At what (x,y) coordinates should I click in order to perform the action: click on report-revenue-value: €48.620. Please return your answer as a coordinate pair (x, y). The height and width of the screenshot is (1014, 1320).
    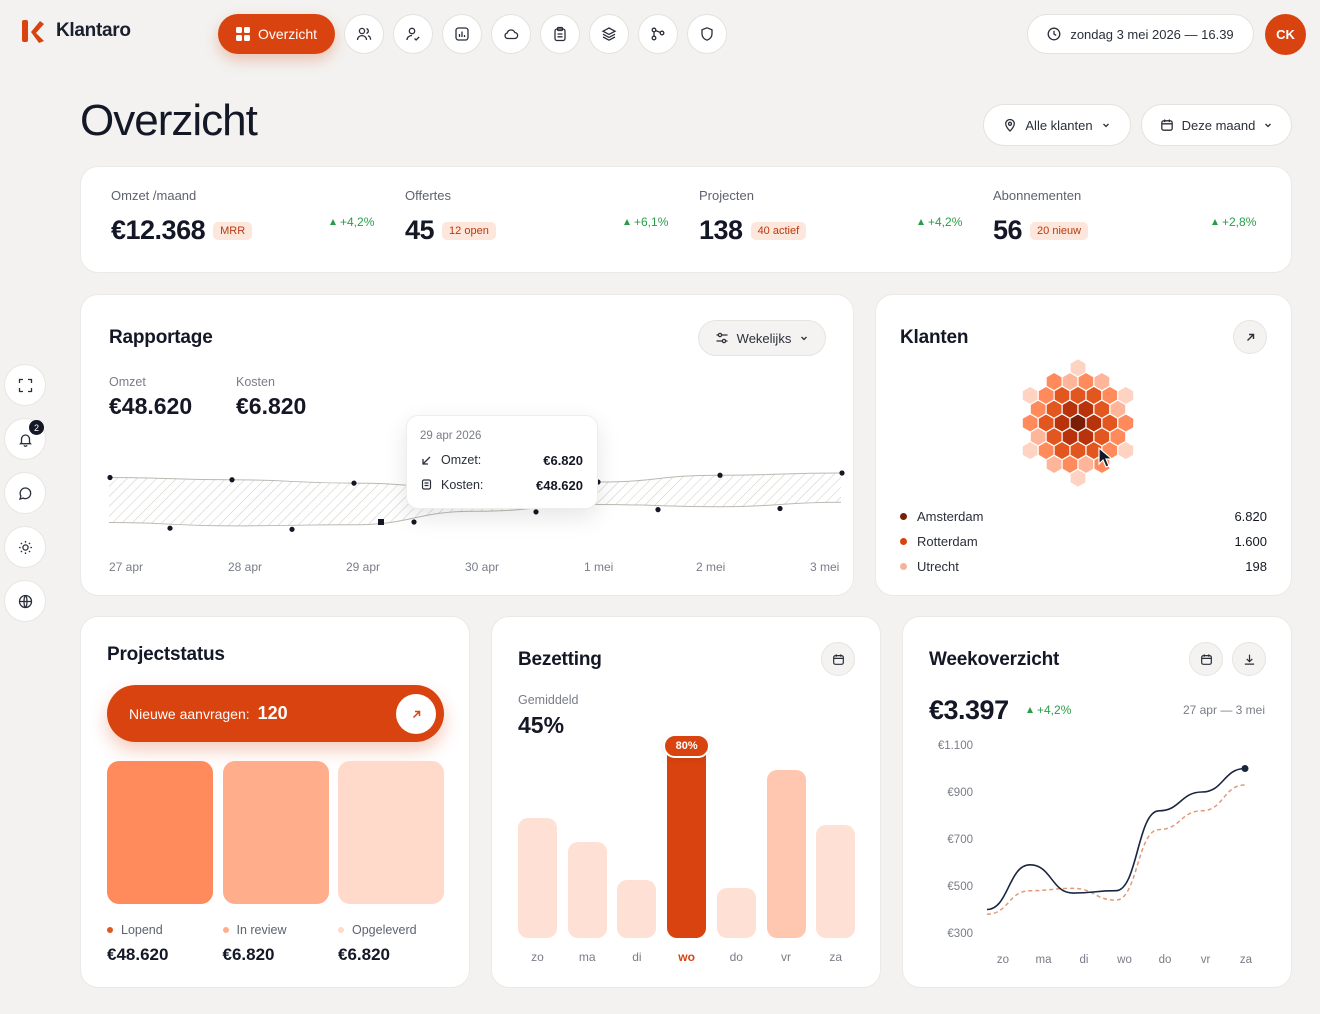
    Looking at the image, I should click on (151, 406).